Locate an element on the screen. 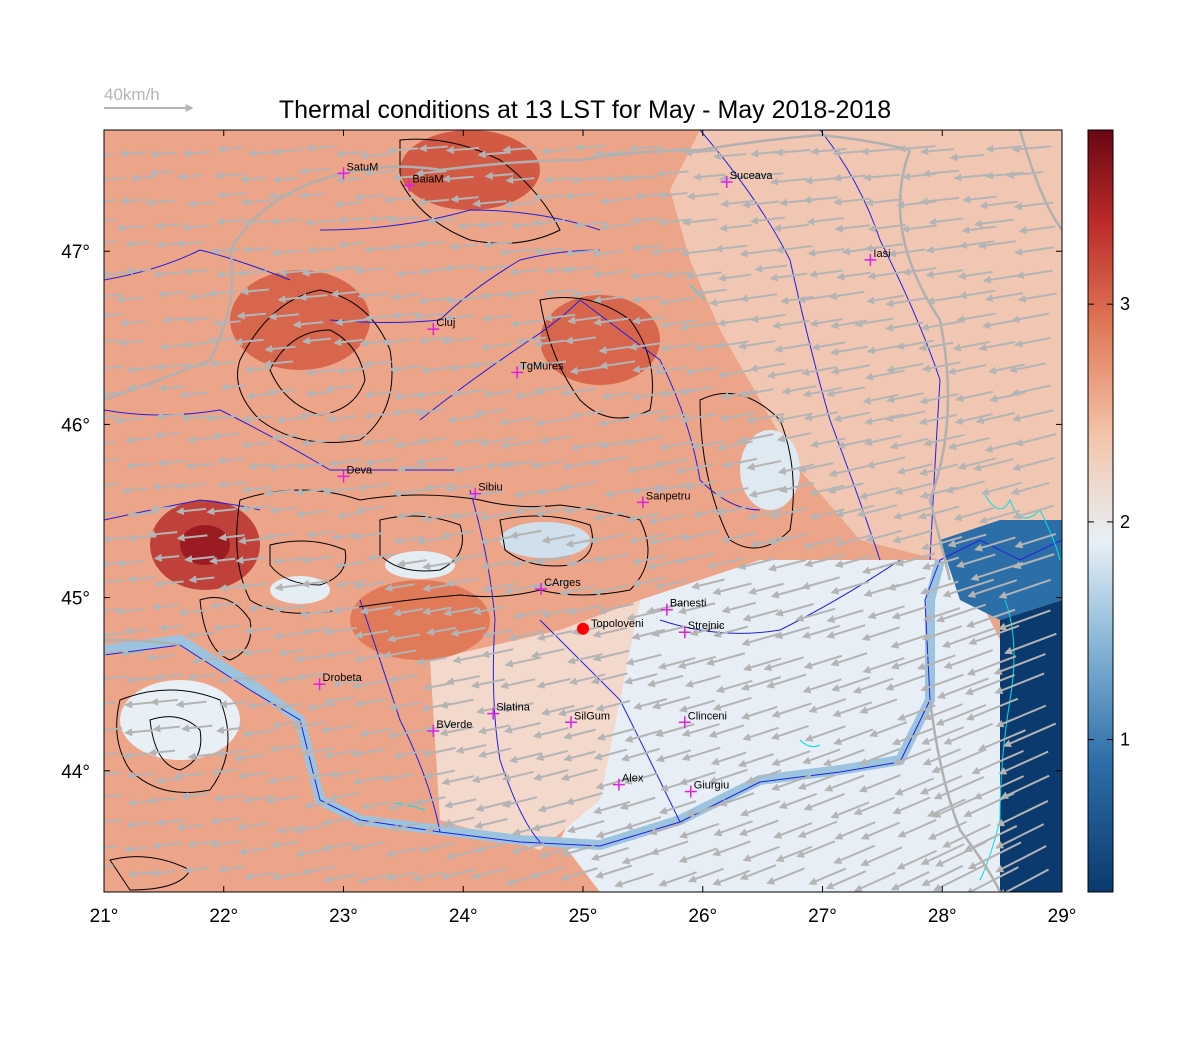  city-label: Giurgiu is located at coordinates (711, 786).